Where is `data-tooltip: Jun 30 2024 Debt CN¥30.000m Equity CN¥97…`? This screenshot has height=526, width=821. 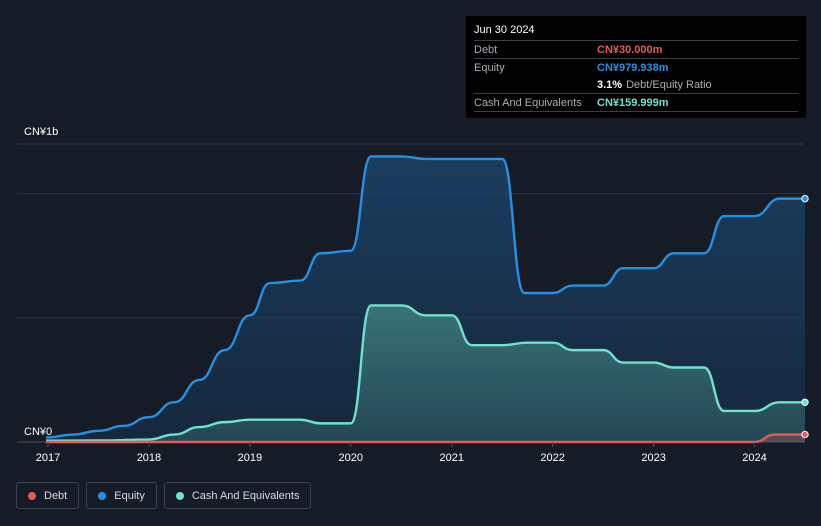
data-tooltip: Jun 30 2024 Debt CN¥30.000m Equity CN¥97… is located at coordinates (636, 67).